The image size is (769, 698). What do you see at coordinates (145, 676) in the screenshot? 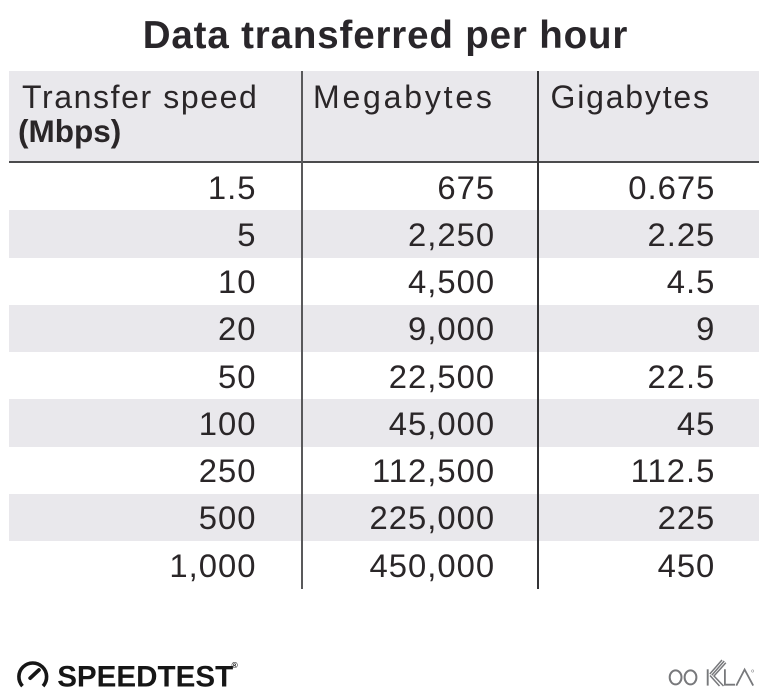
I see `svg-text: SPEEDTEST` at bounding box center [145, 676].